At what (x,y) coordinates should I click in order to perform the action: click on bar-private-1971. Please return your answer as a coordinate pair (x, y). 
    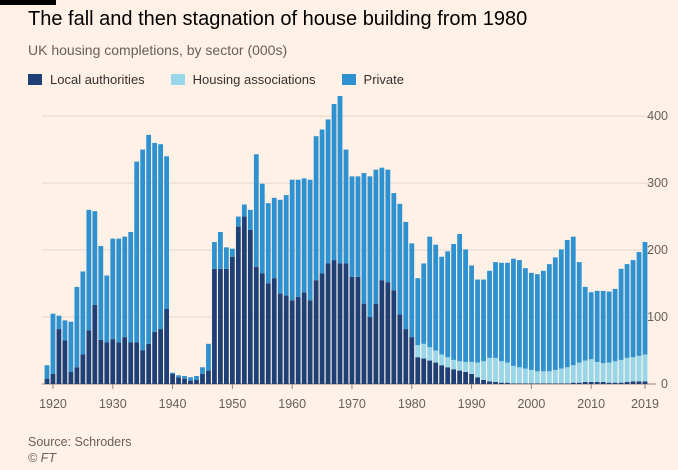
    Looking at the image, I should click on (358, 226).